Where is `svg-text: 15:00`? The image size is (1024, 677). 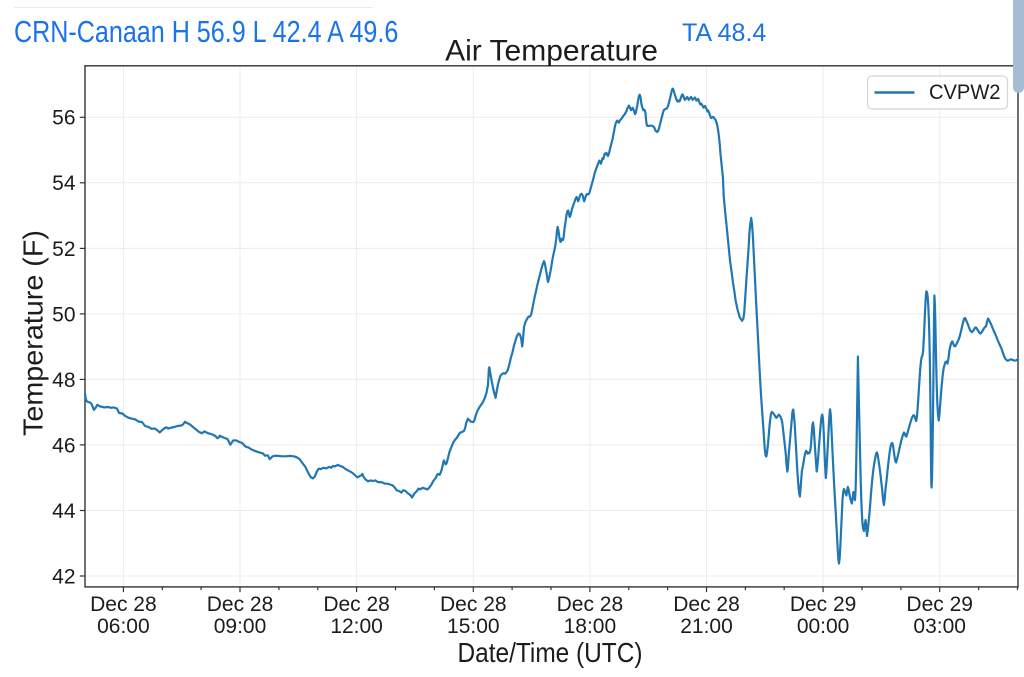 svg-text: 15:00 is located at coordinates (473, 626).